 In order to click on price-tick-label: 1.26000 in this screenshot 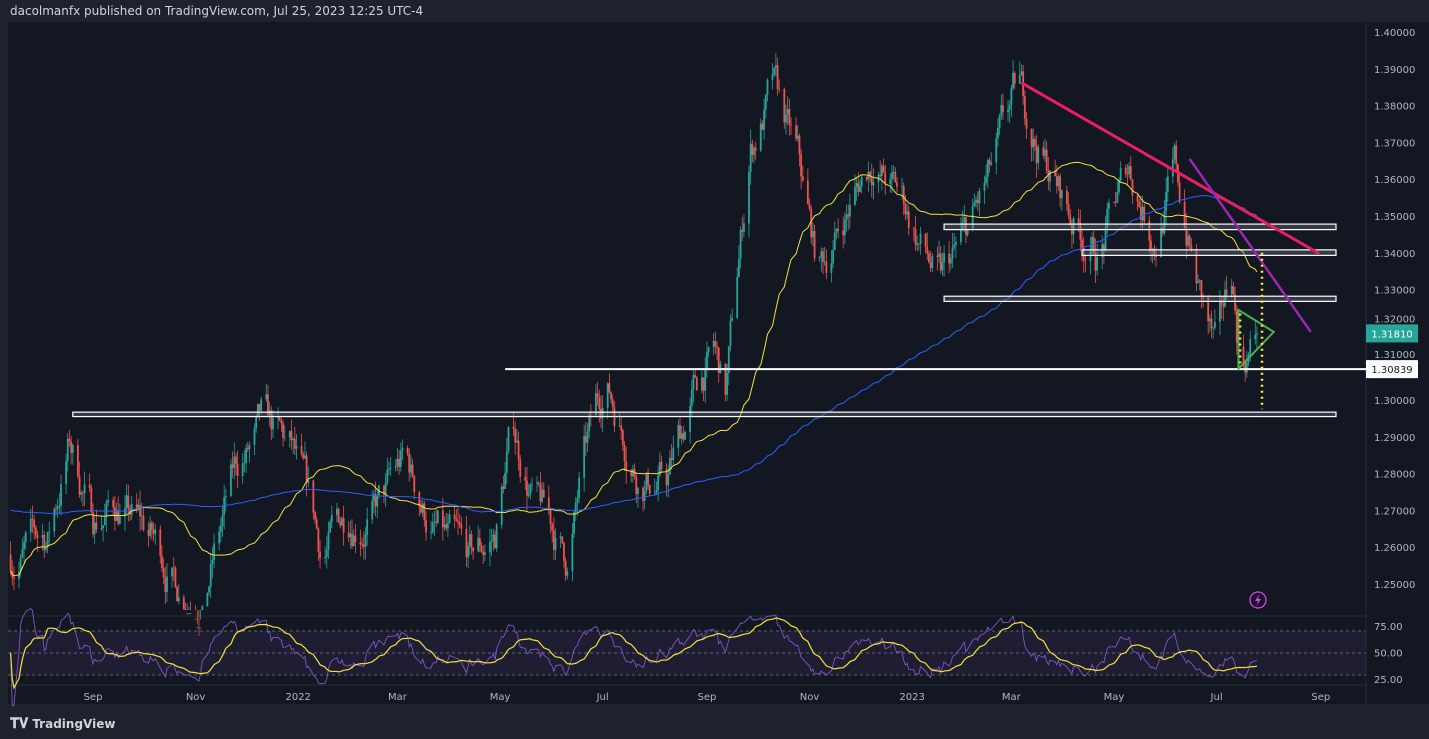, I will do `click(1394, 548)`.